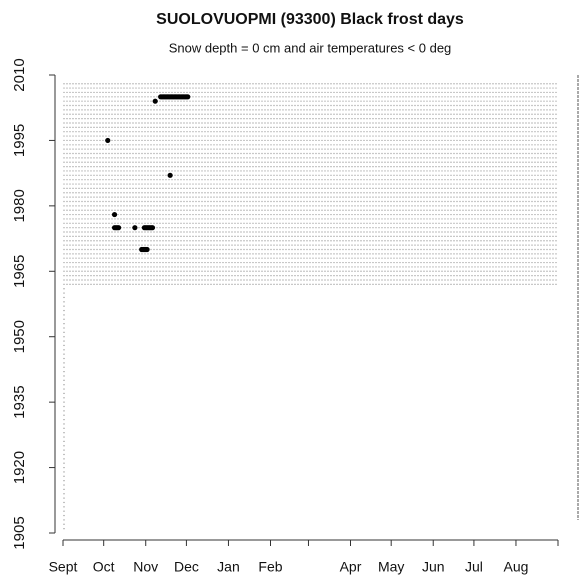 This screenshot has height=586, width=582. What do you see at coordinates (474, 567) in the screenshot?
I see `x-tick-label: Jul` at bounding box center [474, 567].